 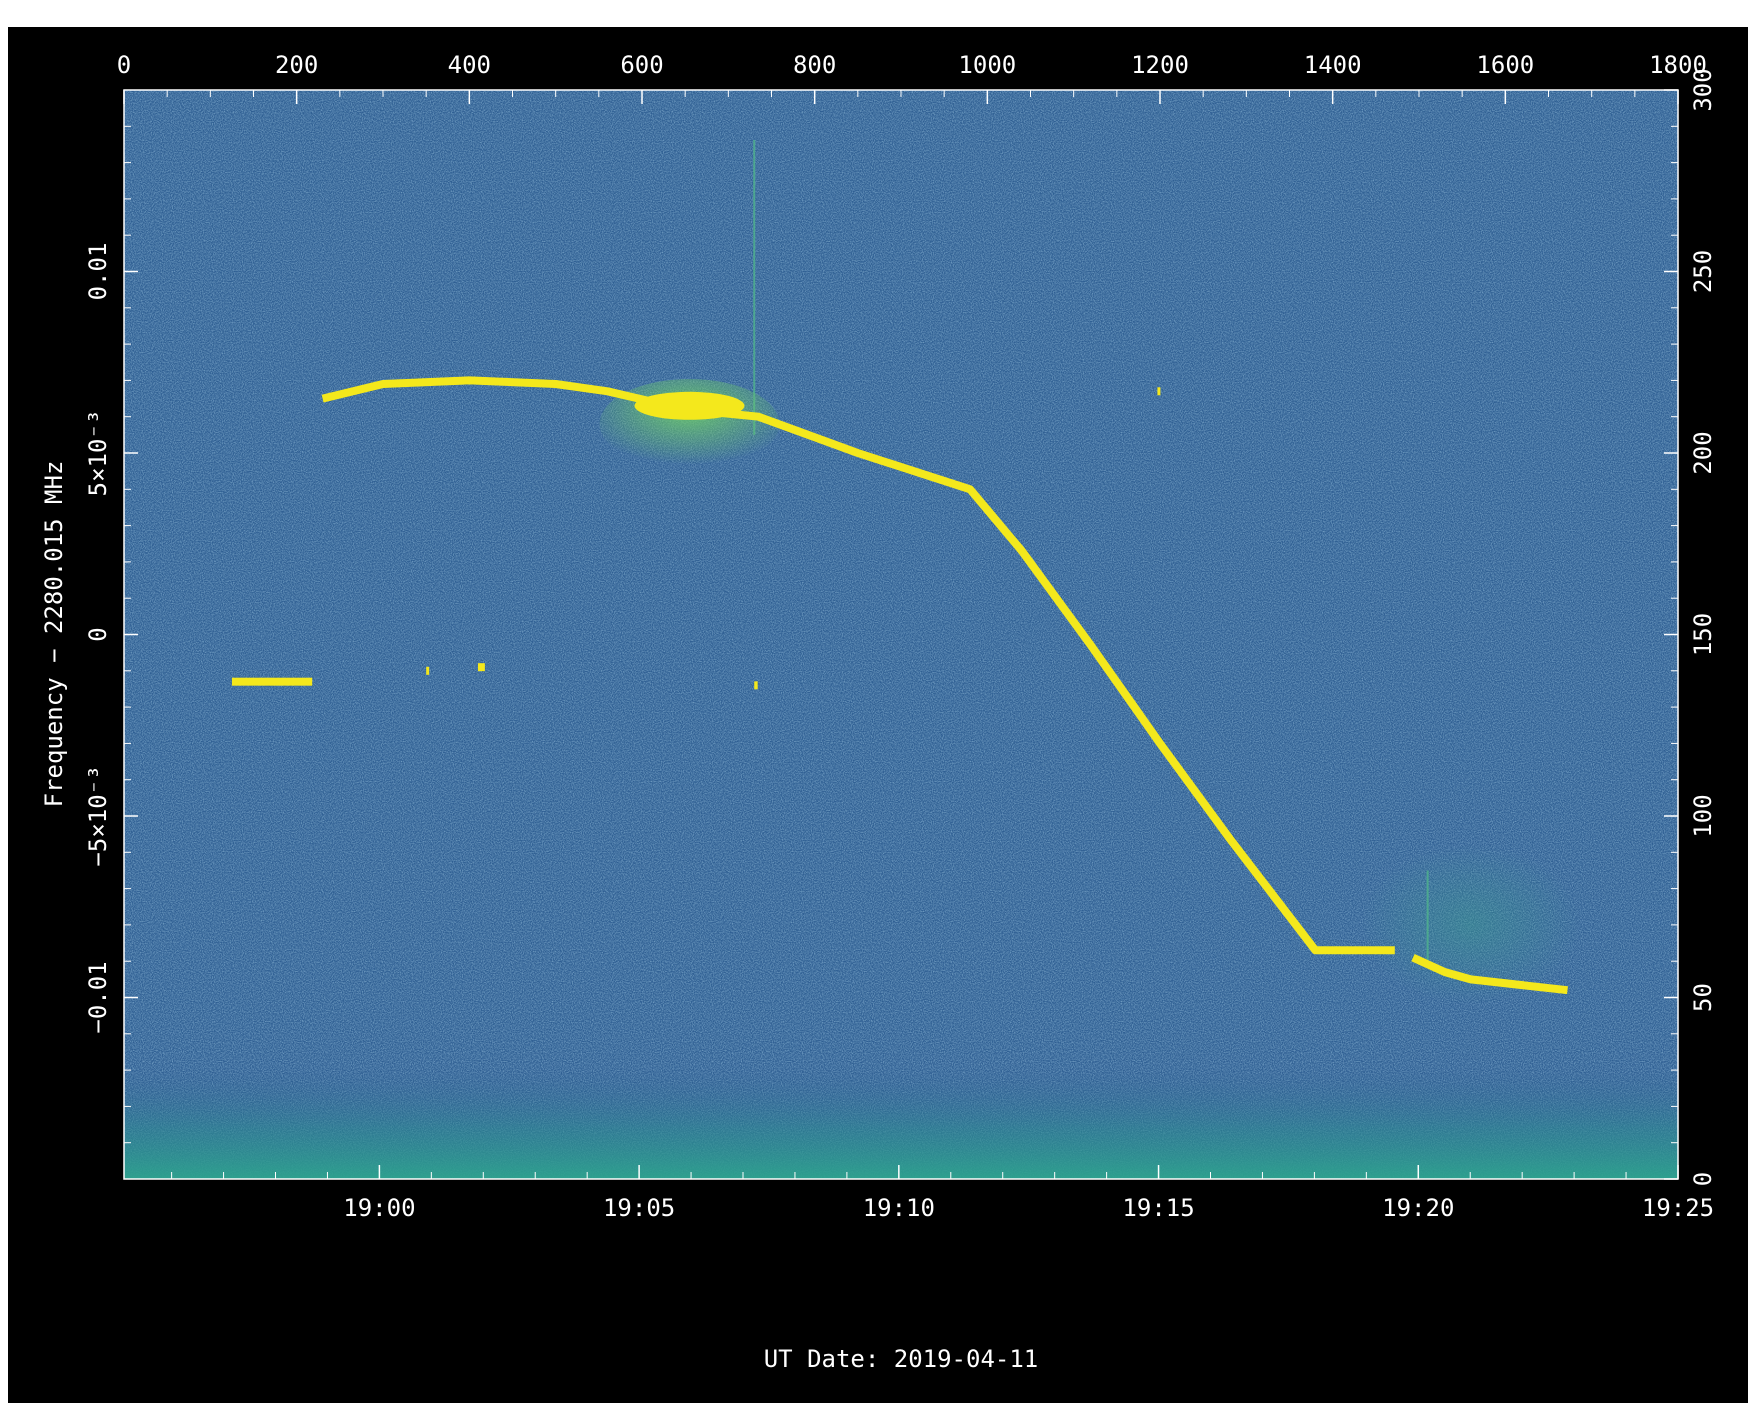 What do you see at coordinates (1703, 452) in the screenshot?
I see `right-tick-label: 200` at bounding box center [1703, 452].